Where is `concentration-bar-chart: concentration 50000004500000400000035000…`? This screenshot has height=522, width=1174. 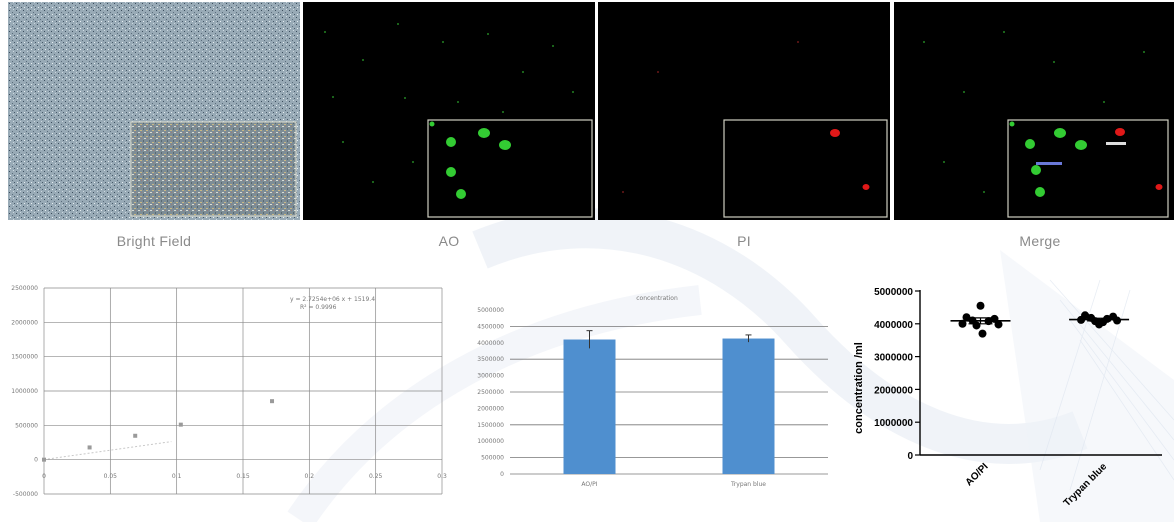 concentration-bar-chart: concentration 50000004500000400000035000… is located at coordinates (652, 391).